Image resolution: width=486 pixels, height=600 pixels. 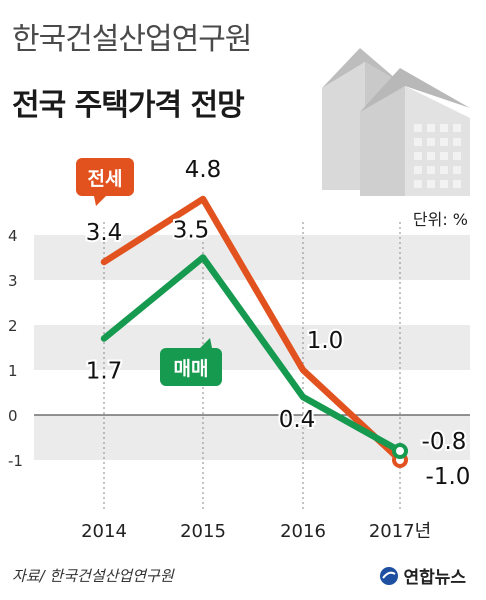 I want to click on series-badge: 매매, so click(x=191, y=362).